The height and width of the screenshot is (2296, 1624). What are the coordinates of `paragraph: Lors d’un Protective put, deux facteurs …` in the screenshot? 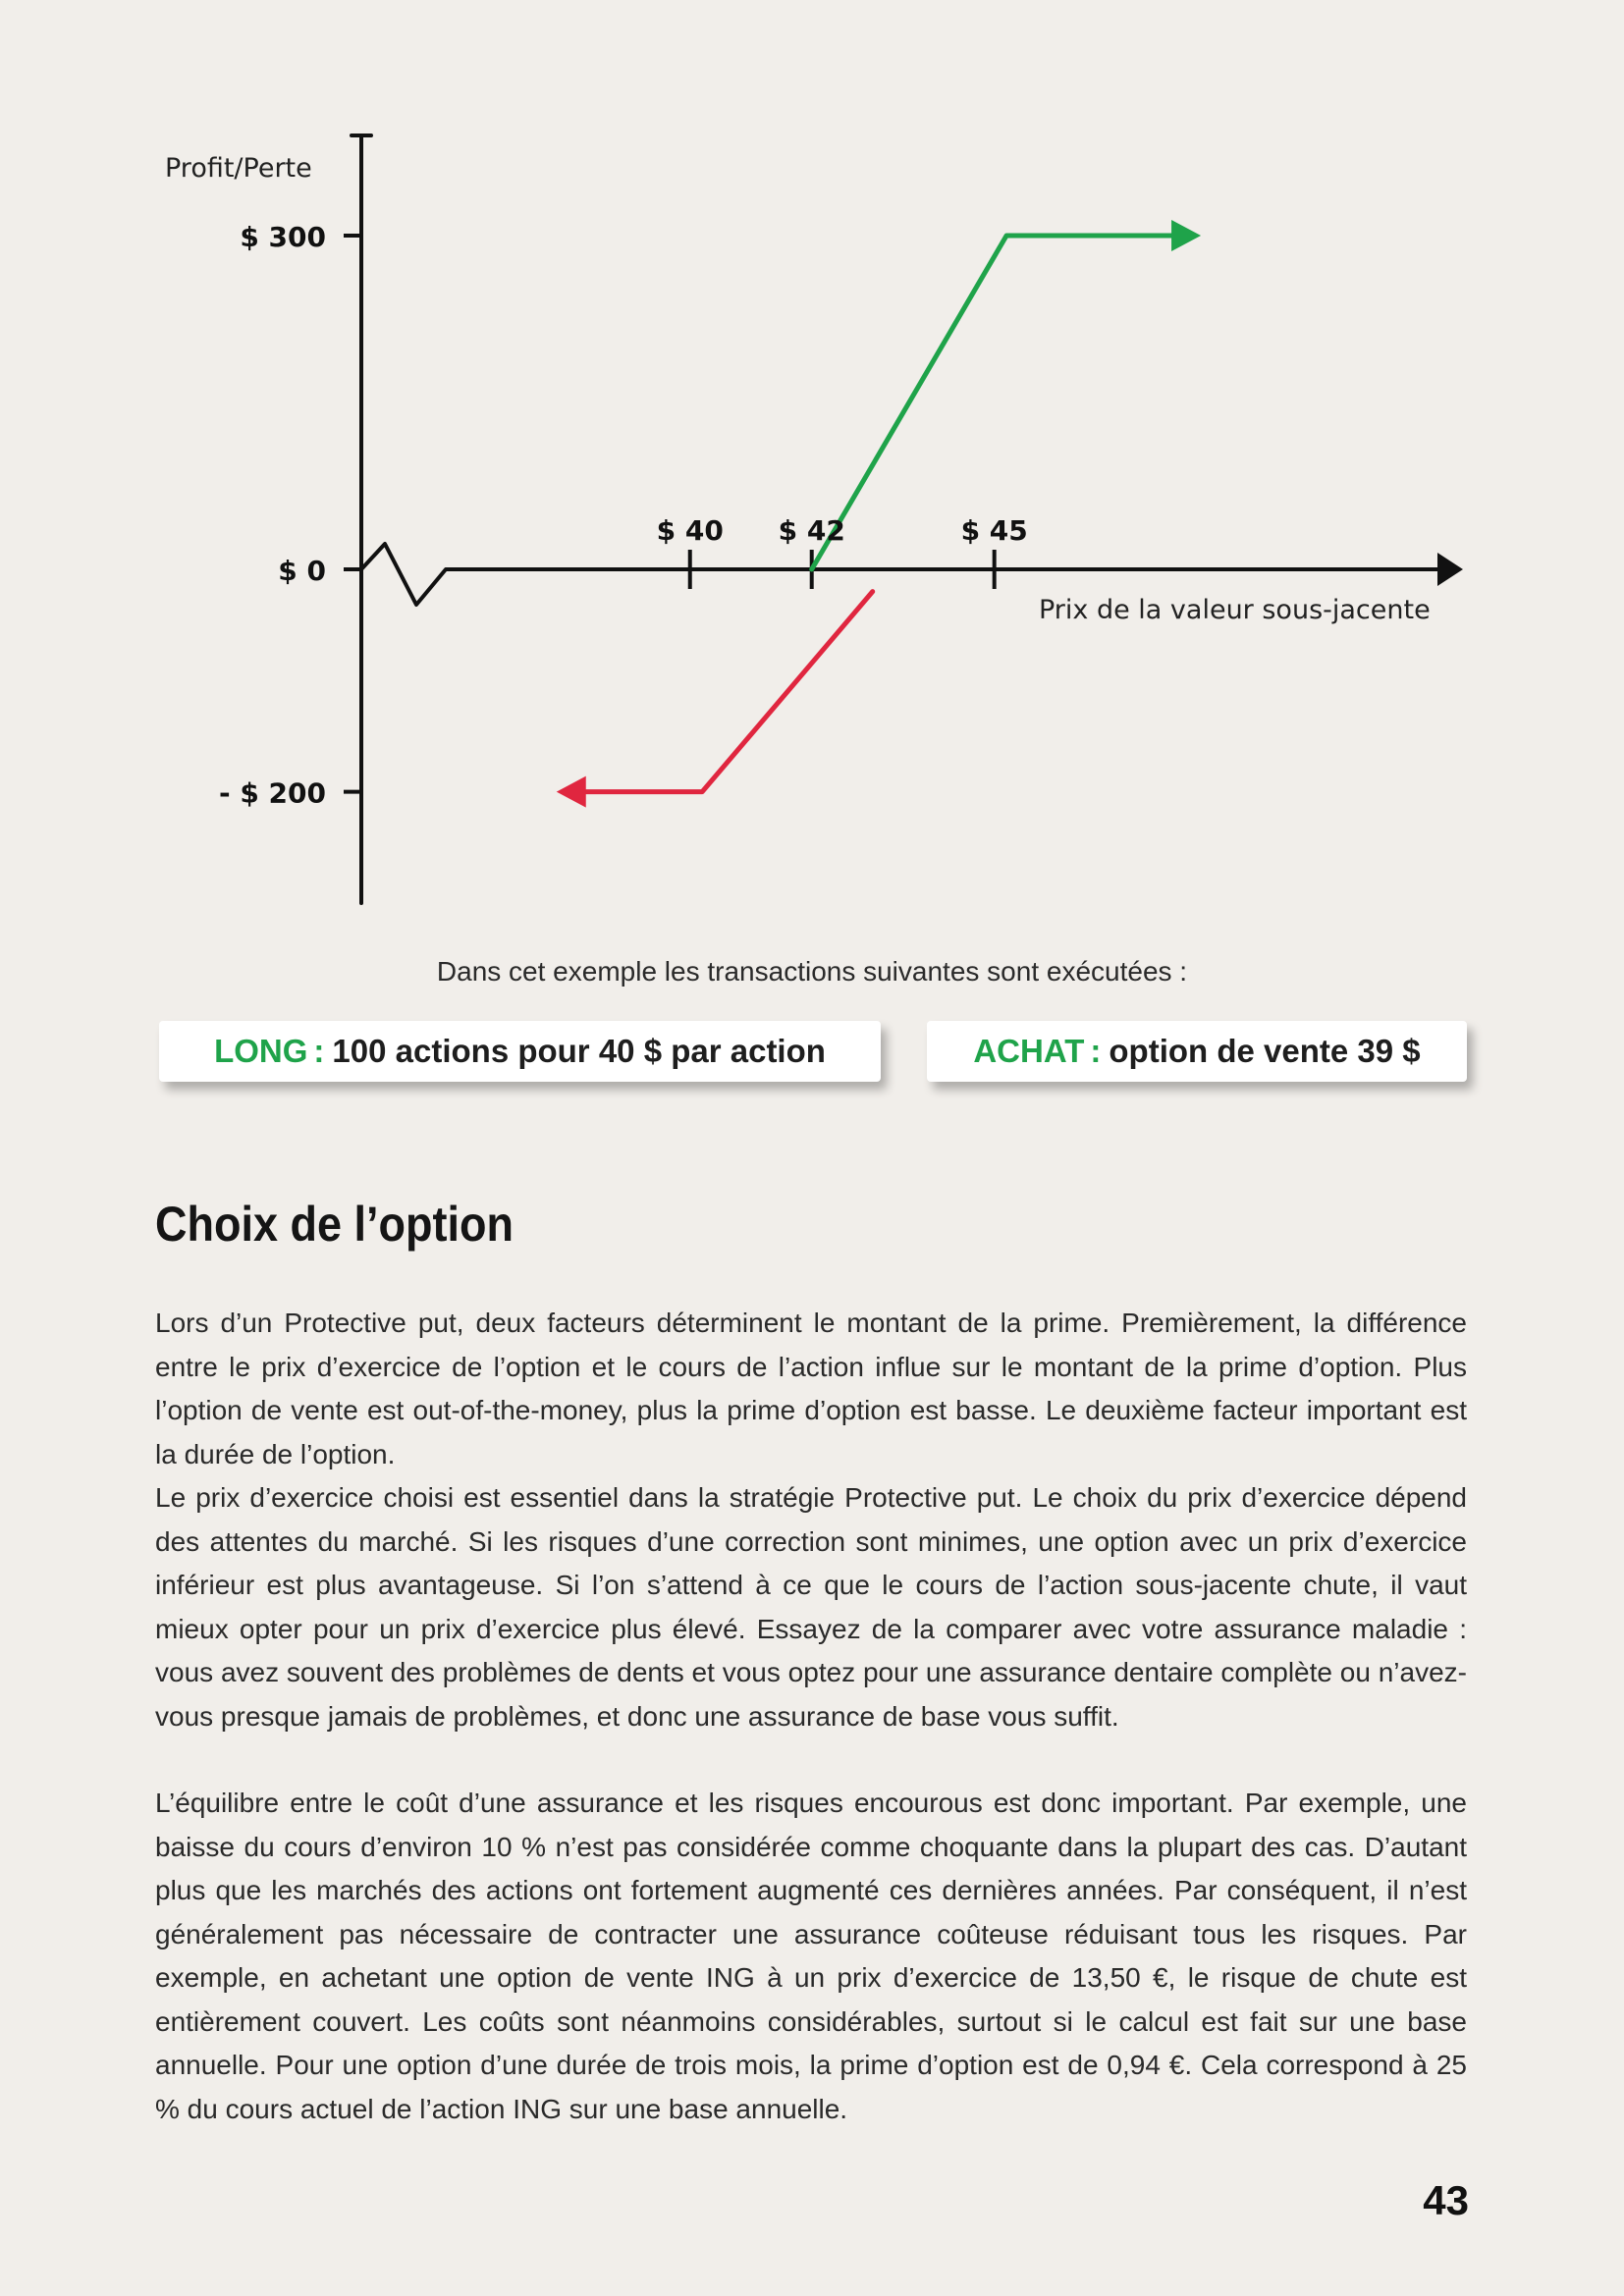 It's located at (811, 1388).